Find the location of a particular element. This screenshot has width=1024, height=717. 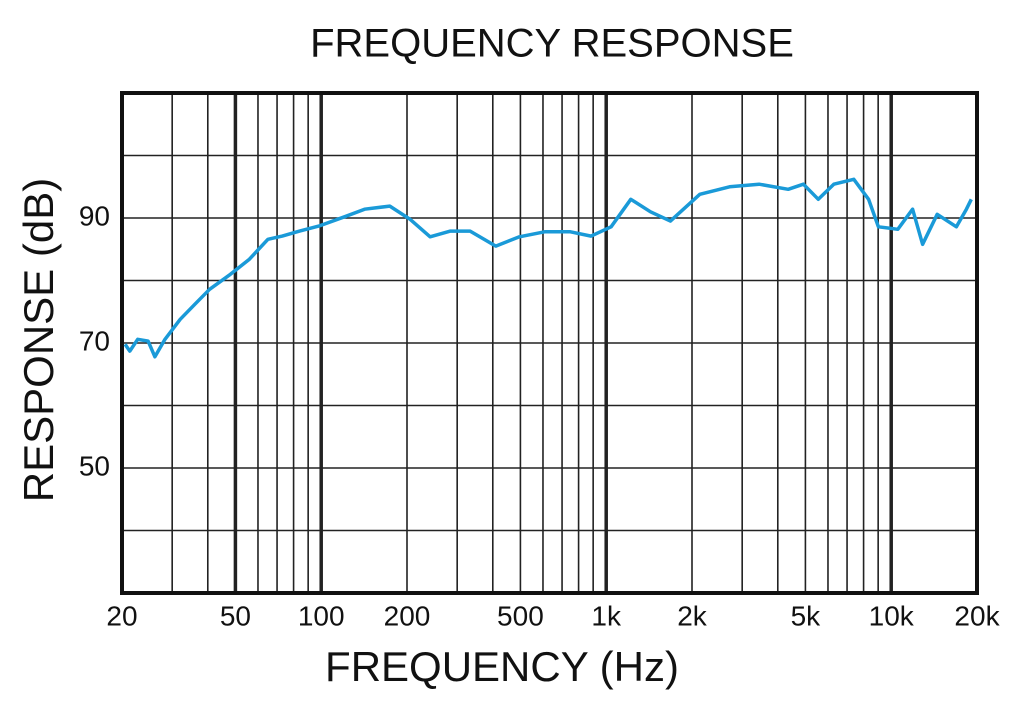

x-tick-label: 10k is located at coordinates (892, 615).